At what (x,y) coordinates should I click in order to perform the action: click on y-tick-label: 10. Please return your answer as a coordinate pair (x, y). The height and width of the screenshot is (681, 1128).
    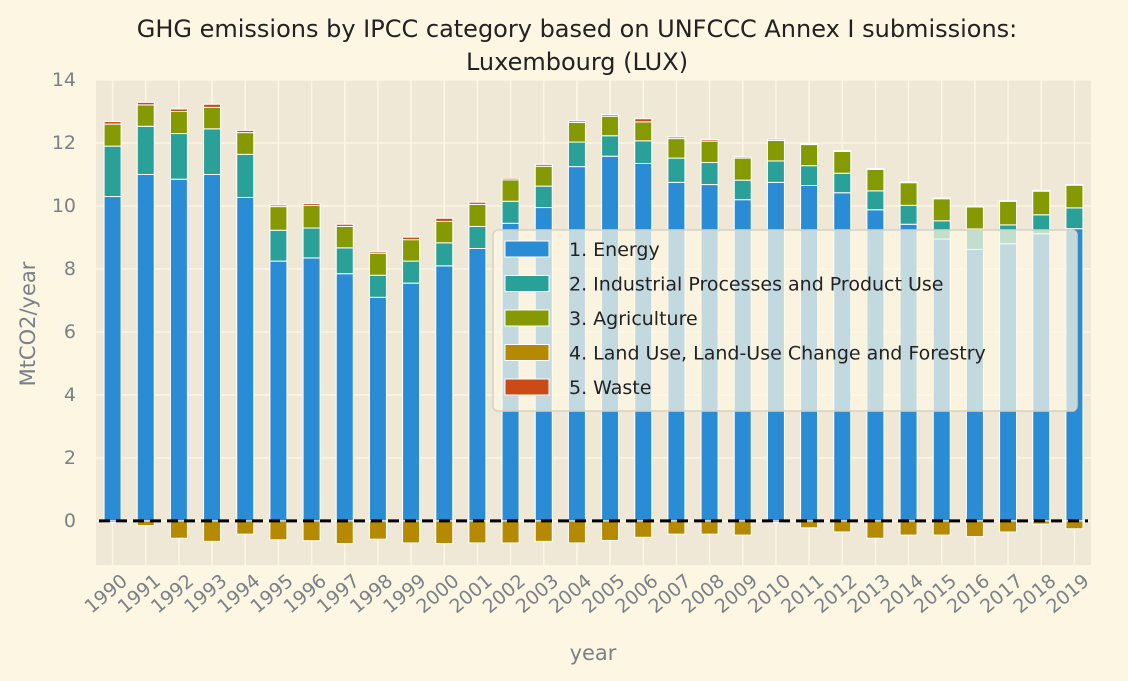
    Looking at the image, I should click on (64, 206).